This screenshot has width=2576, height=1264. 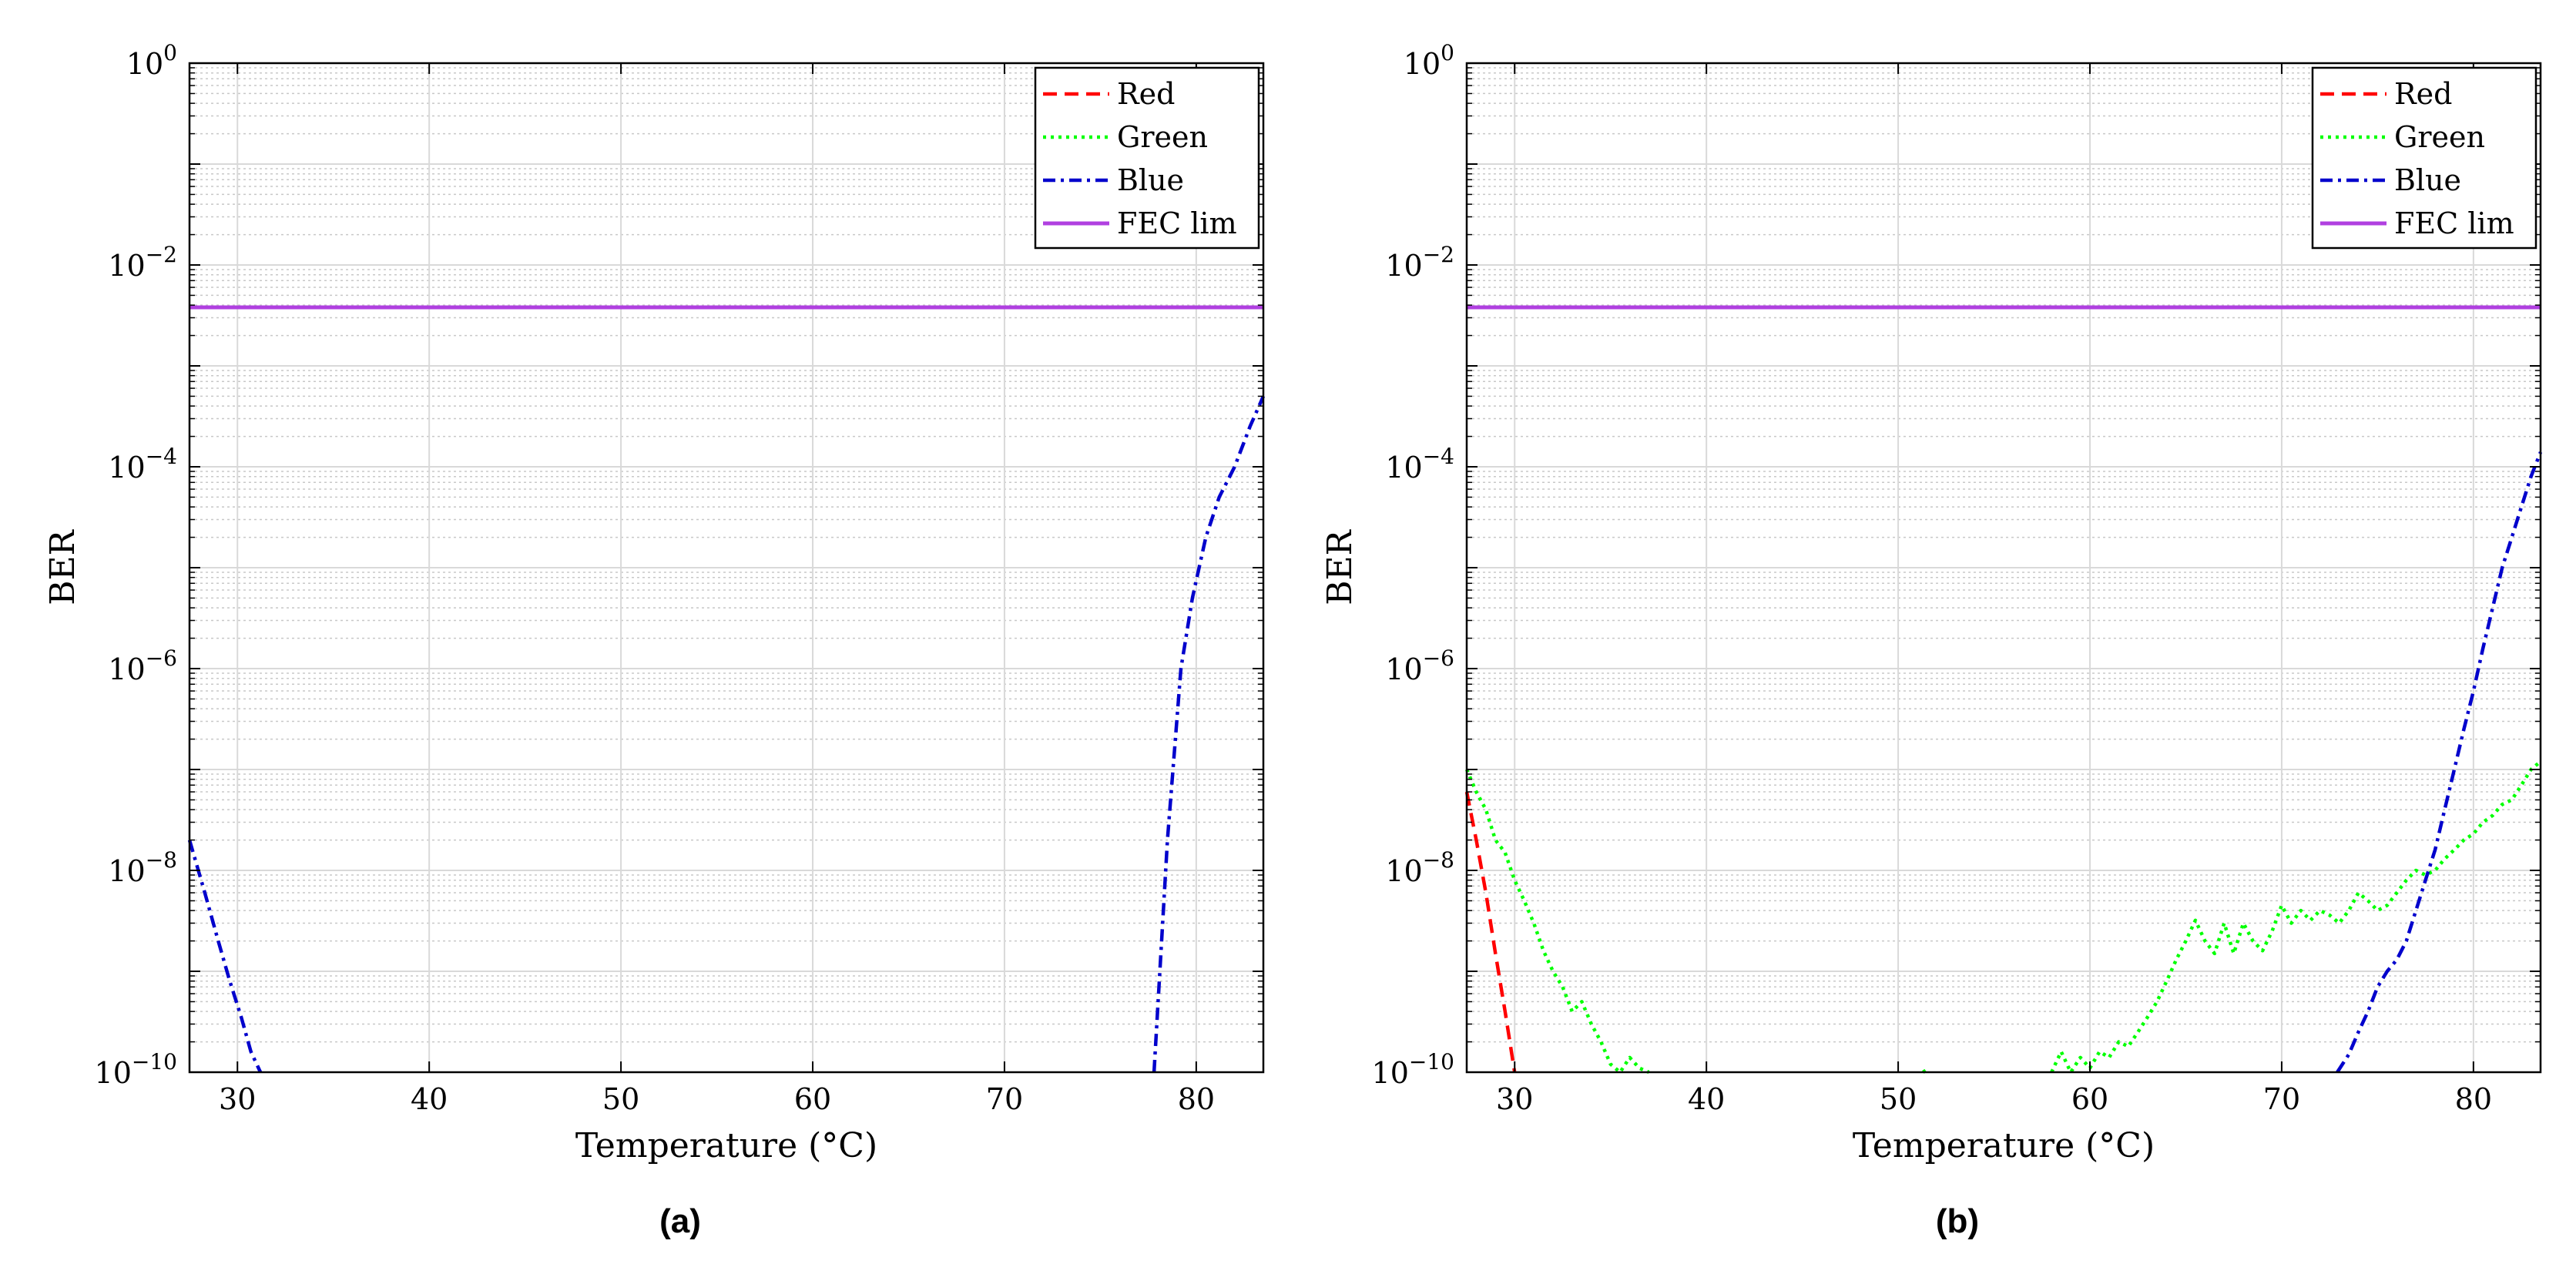 I want to click on panel-label-a: (a), so click(x=680, y=1221).